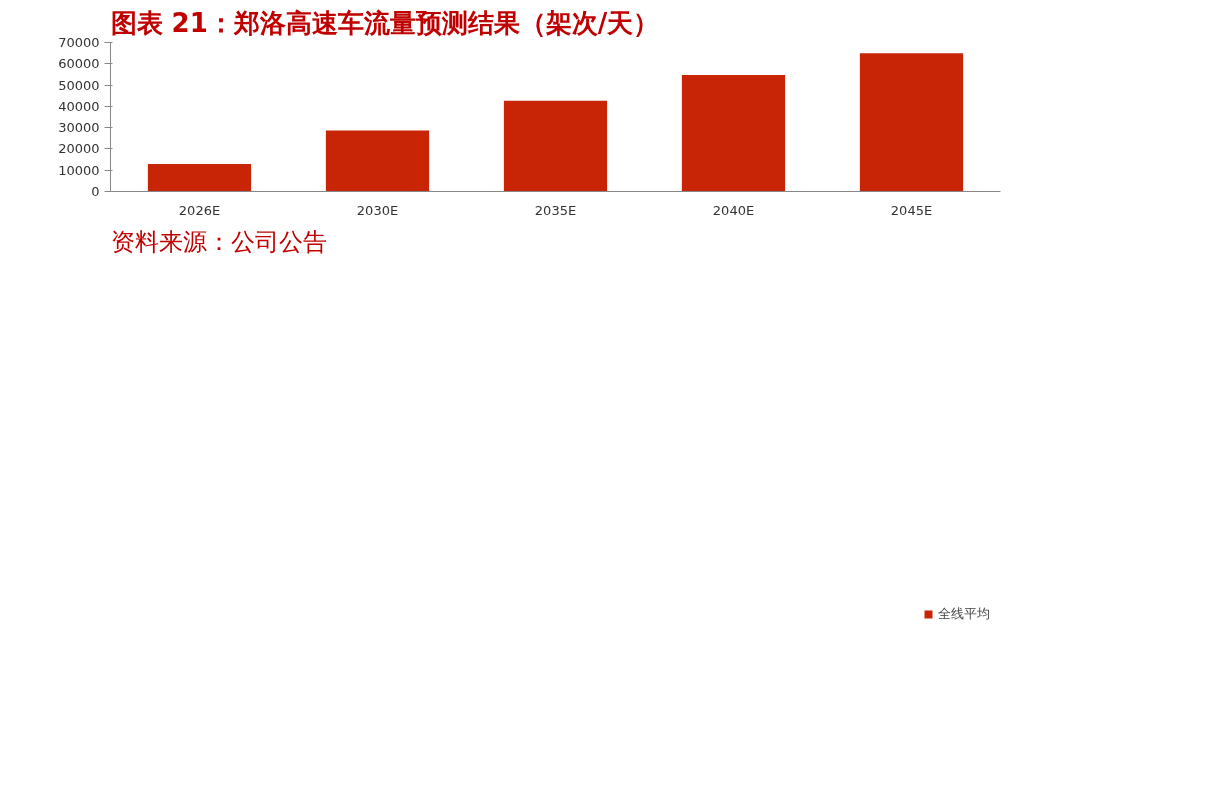 This screenshot has height=795, width=1210. I want to click on y-tick-label: 20000, so click(79, 149).